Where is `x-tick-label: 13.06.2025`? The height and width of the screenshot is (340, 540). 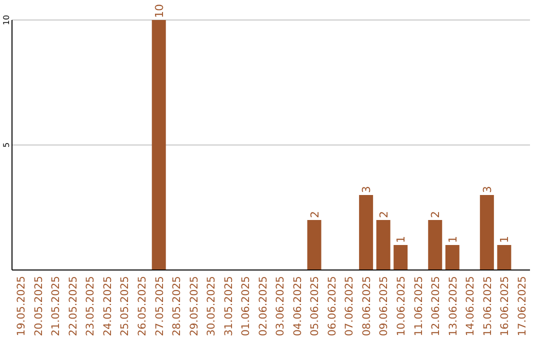 x-tick-label: 13.06.2025 is located at coordinates (453, 306).